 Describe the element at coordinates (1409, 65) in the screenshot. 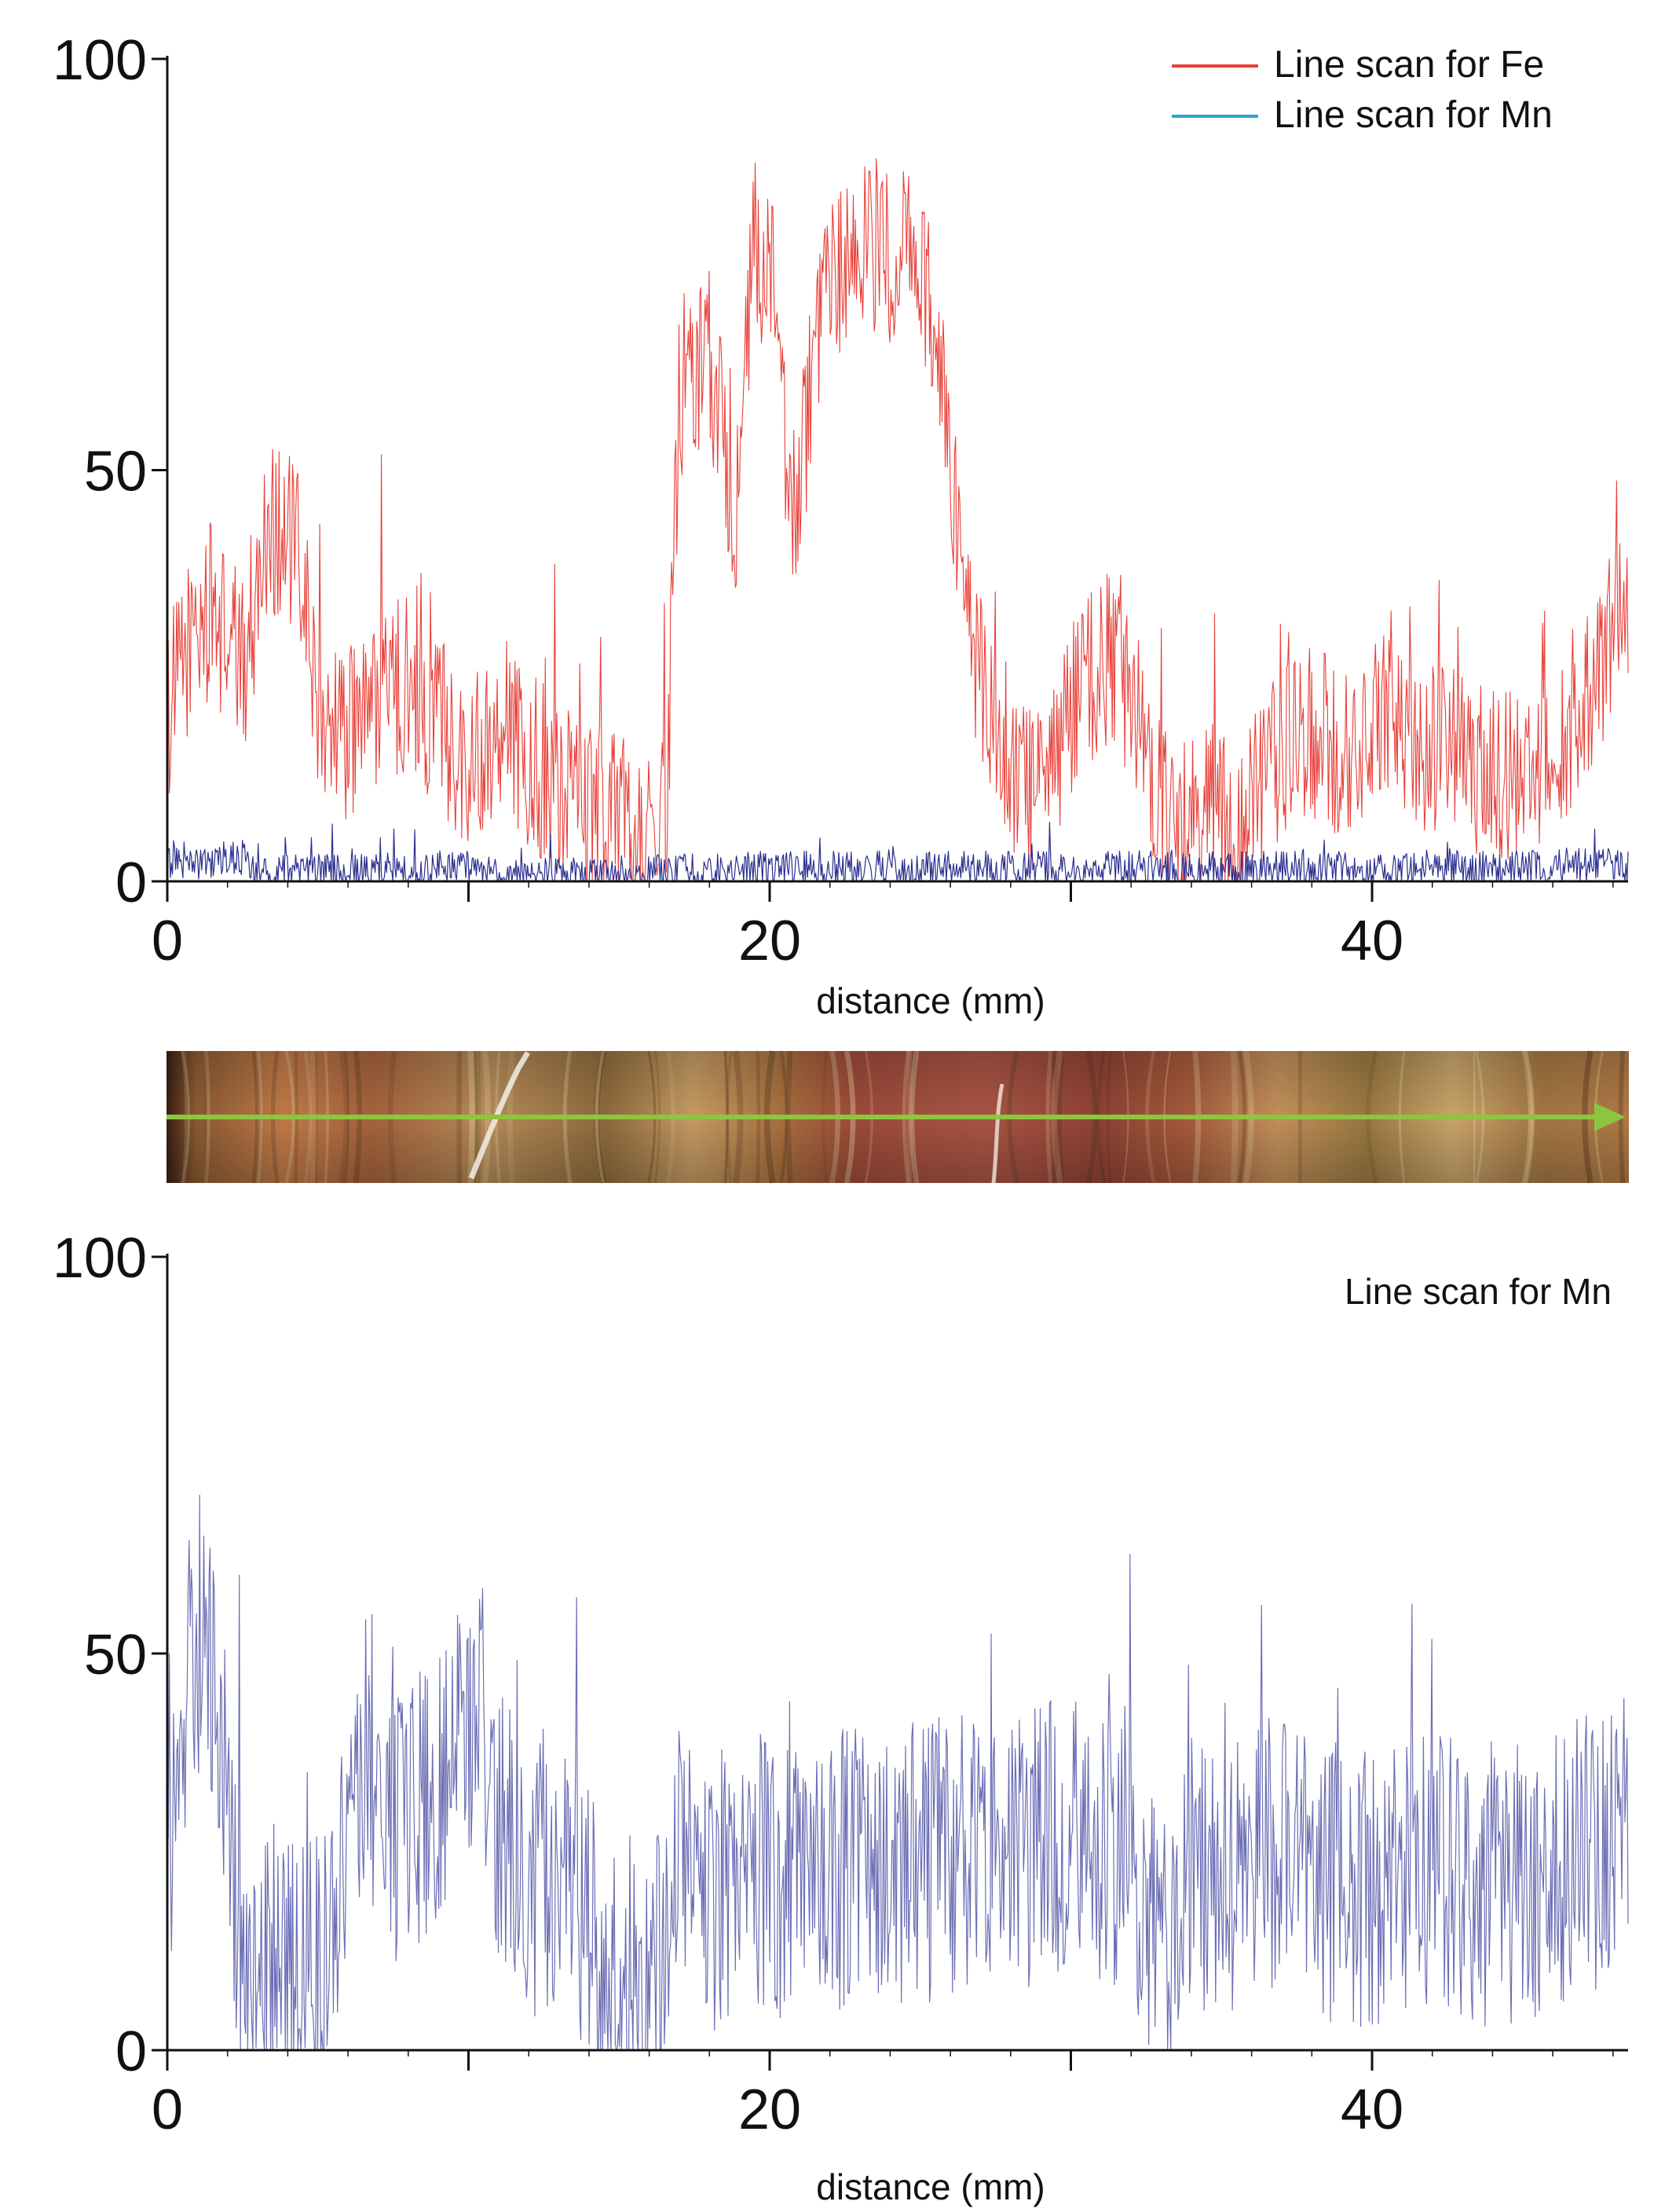

I see `legend-label-fe: Line scan for Fe` at that location.